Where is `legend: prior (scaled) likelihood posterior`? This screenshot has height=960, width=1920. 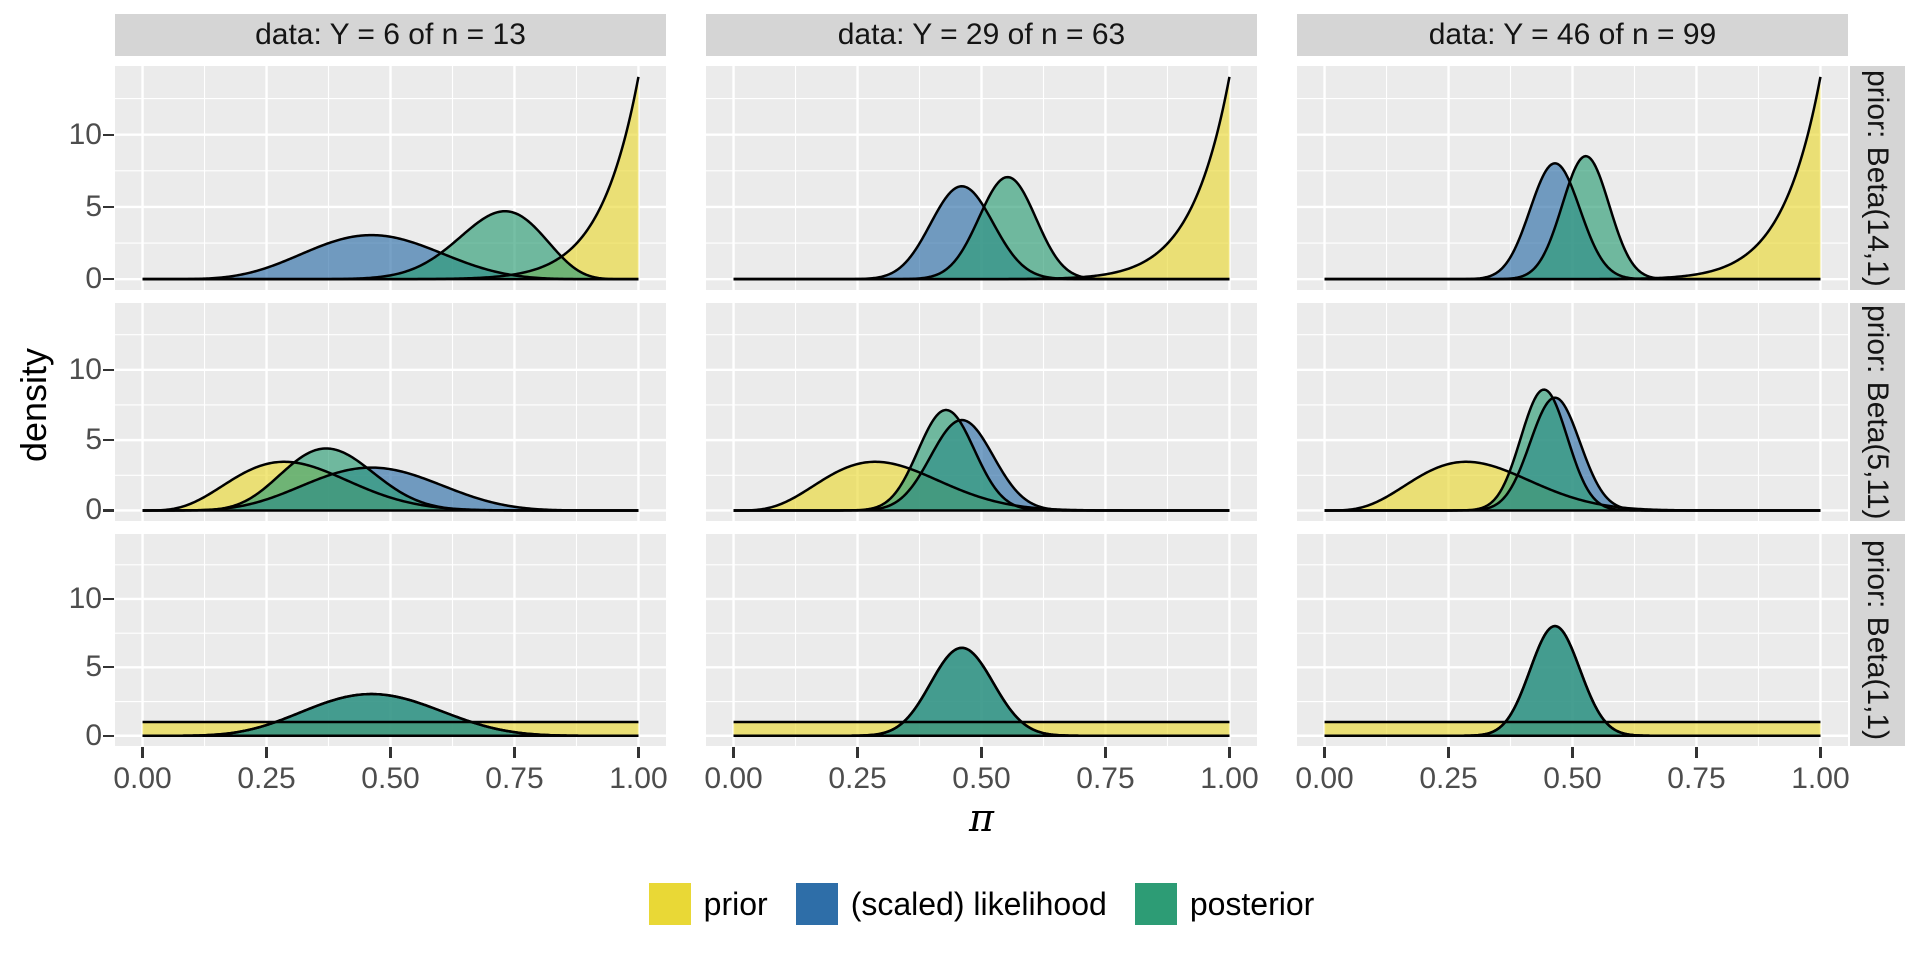
legend: prior (scaled) likelihood posterior is located at coordinates (981, 904).